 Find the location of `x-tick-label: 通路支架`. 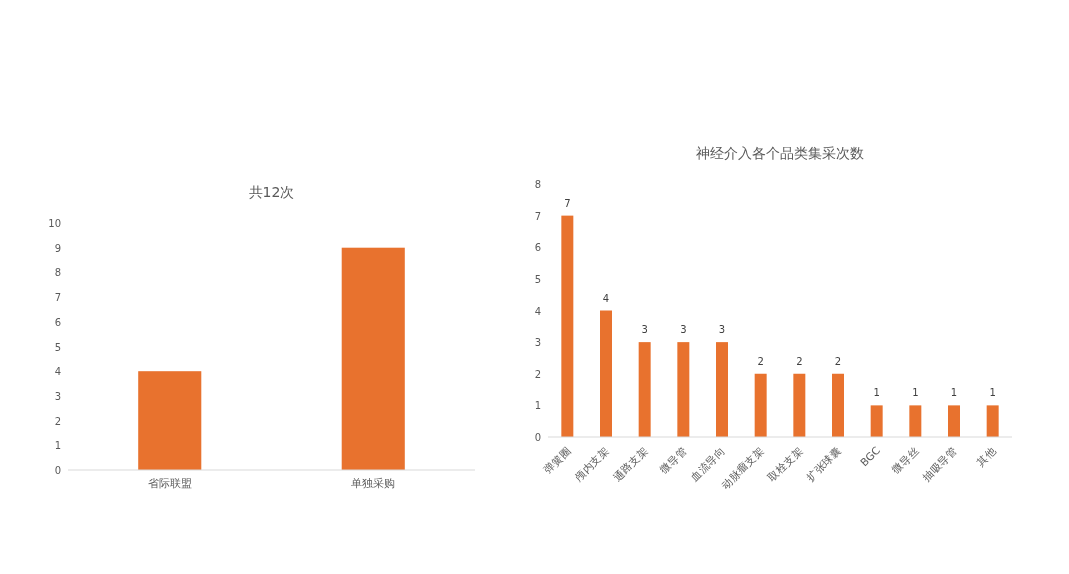

x-tick-label: 通路支架 is located at coordinates (630, 463).